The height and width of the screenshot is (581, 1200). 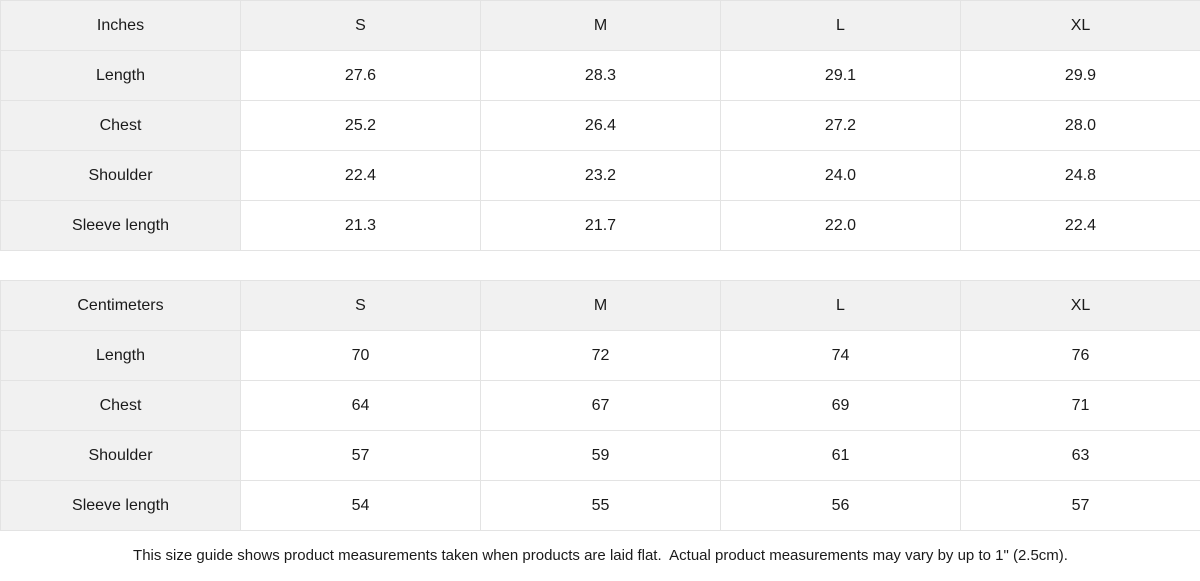 What do you see at coordinates (1080, 456) in the screenshot?
I see `centimeters-shoulder-xl: 63` at bounding box center [1080, 456].